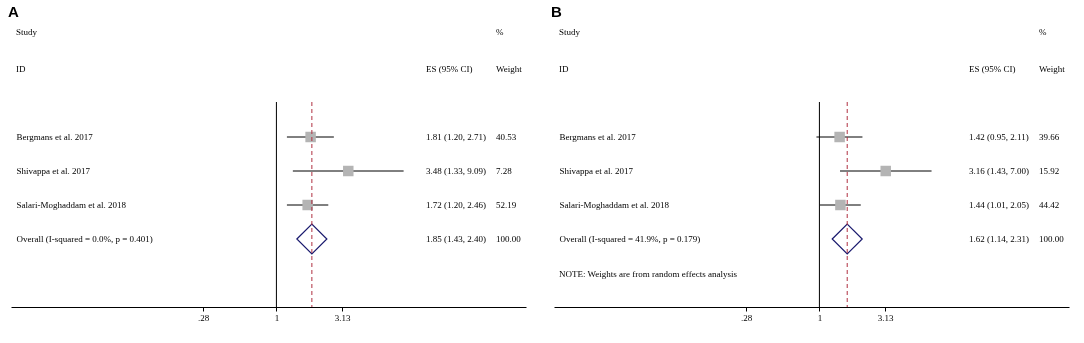 The height and width of the screenshot is (343, 1084). I want to click on text: 1.42 (0.95, 2.11), so click(999, 137).